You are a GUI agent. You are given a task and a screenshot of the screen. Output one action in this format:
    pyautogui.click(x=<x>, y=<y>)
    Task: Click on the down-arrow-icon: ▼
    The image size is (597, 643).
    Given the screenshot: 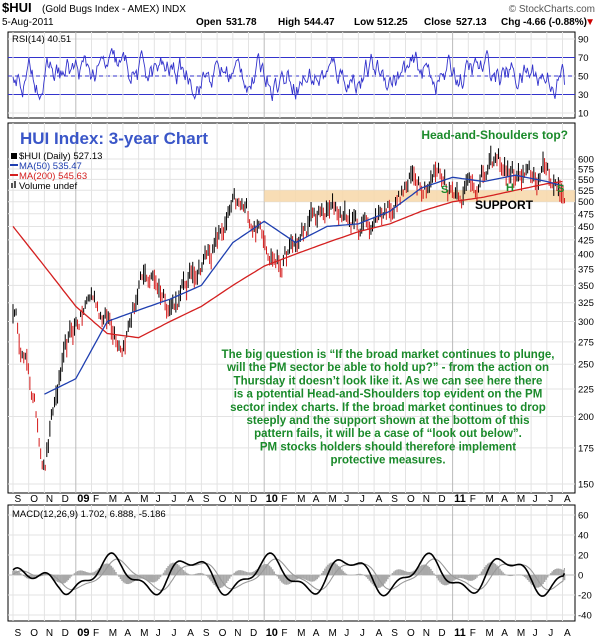 What is the action you would take?
    pyautogui.click(x=590, y=22)
    